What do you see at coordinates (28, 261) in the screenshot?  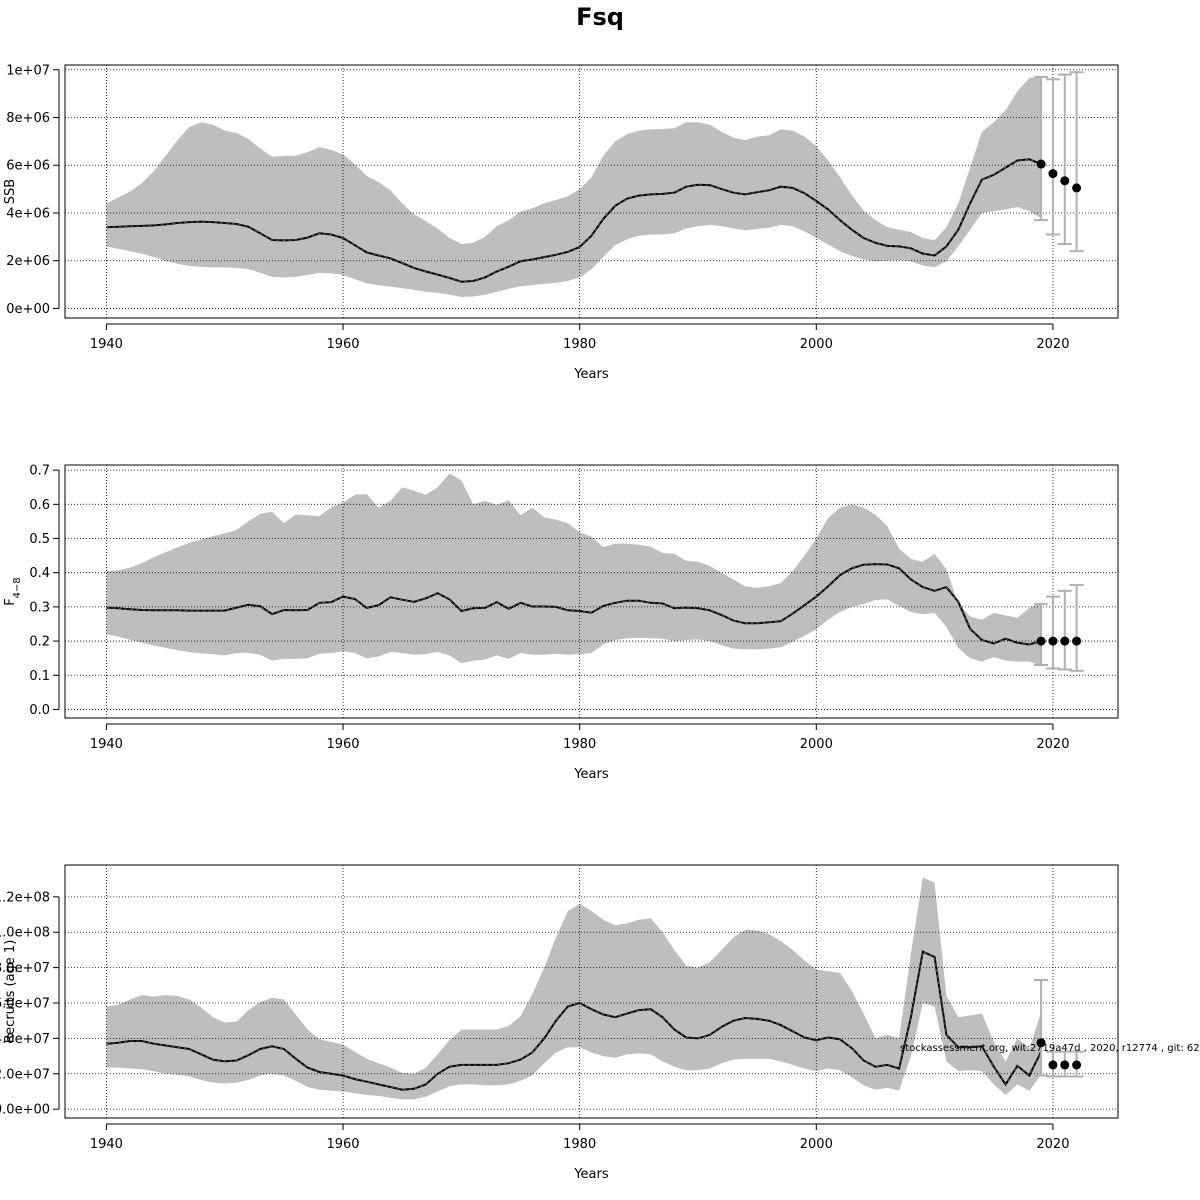 I see `y-tick-label: 2e+06` at bounding box center [28, 261].